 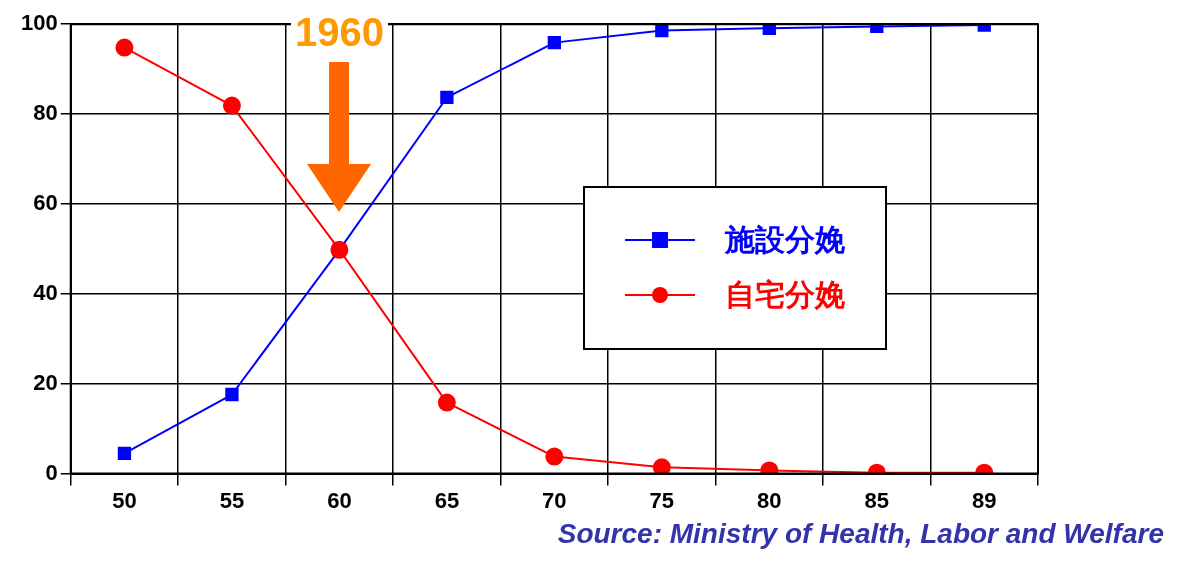 I want to click on y-tick-label: 80, so click(x=45, y=113).